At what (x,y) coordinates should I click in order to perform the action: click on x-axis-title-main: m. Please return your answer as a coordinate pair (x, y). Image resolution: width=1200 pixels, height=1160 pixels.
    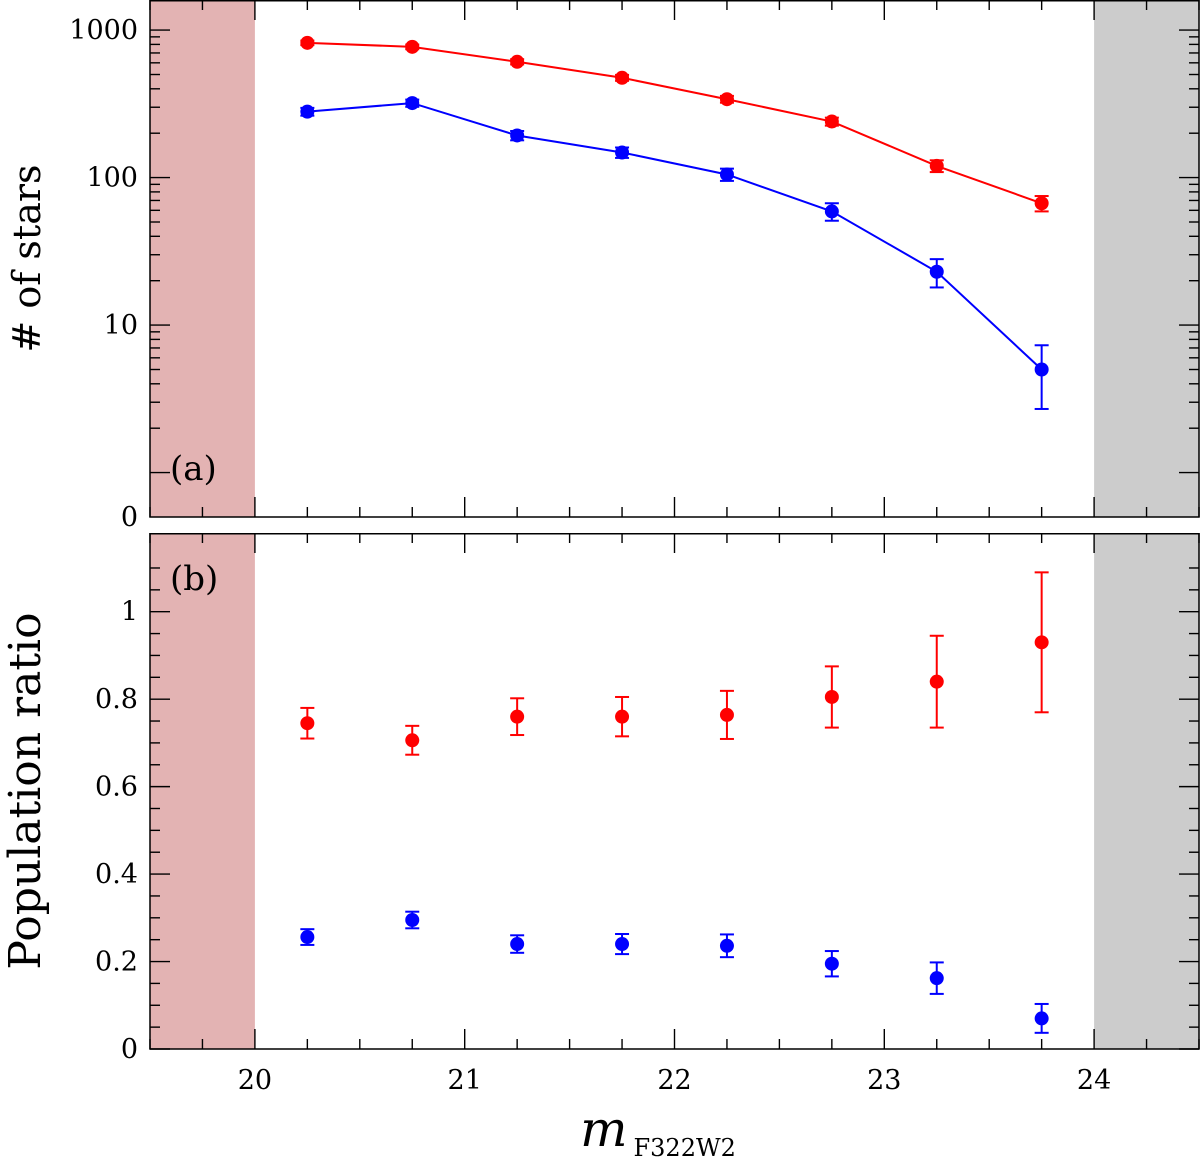
    Looking at the image, I should click on (603, 1129).